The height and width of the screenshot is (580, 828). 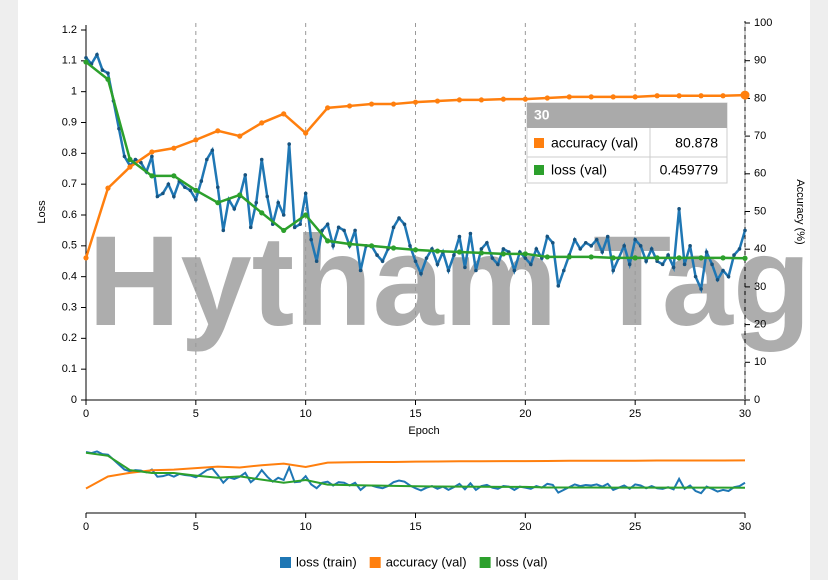 I want to click on y-tick-label: 1, so click(x=74, y=92).